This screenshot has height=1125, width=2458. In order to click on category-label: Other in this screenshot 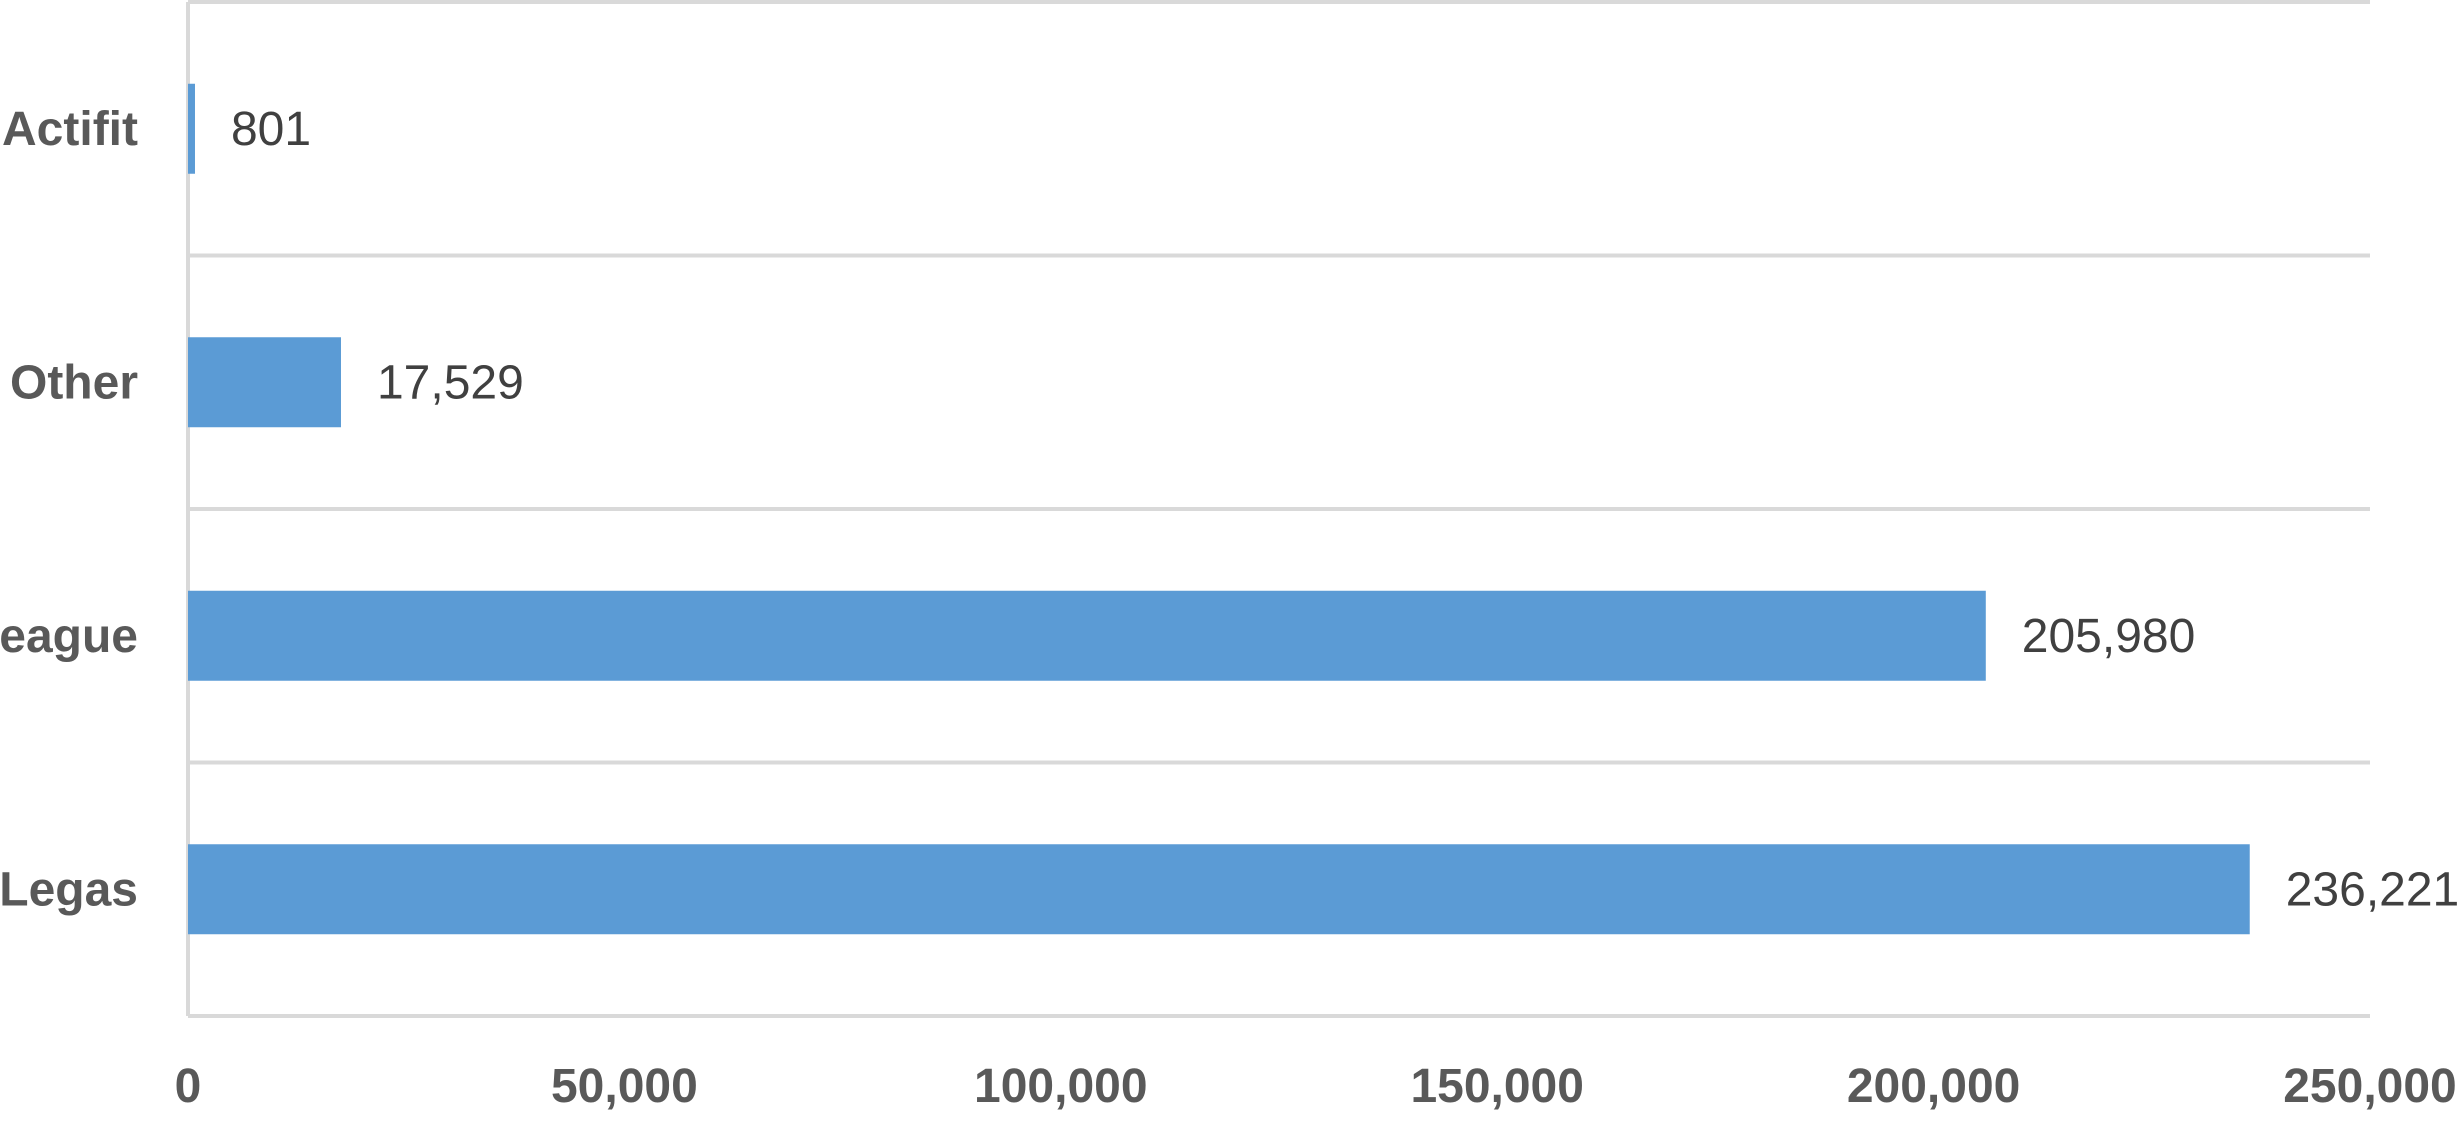, I will do `click(74, 382)`.